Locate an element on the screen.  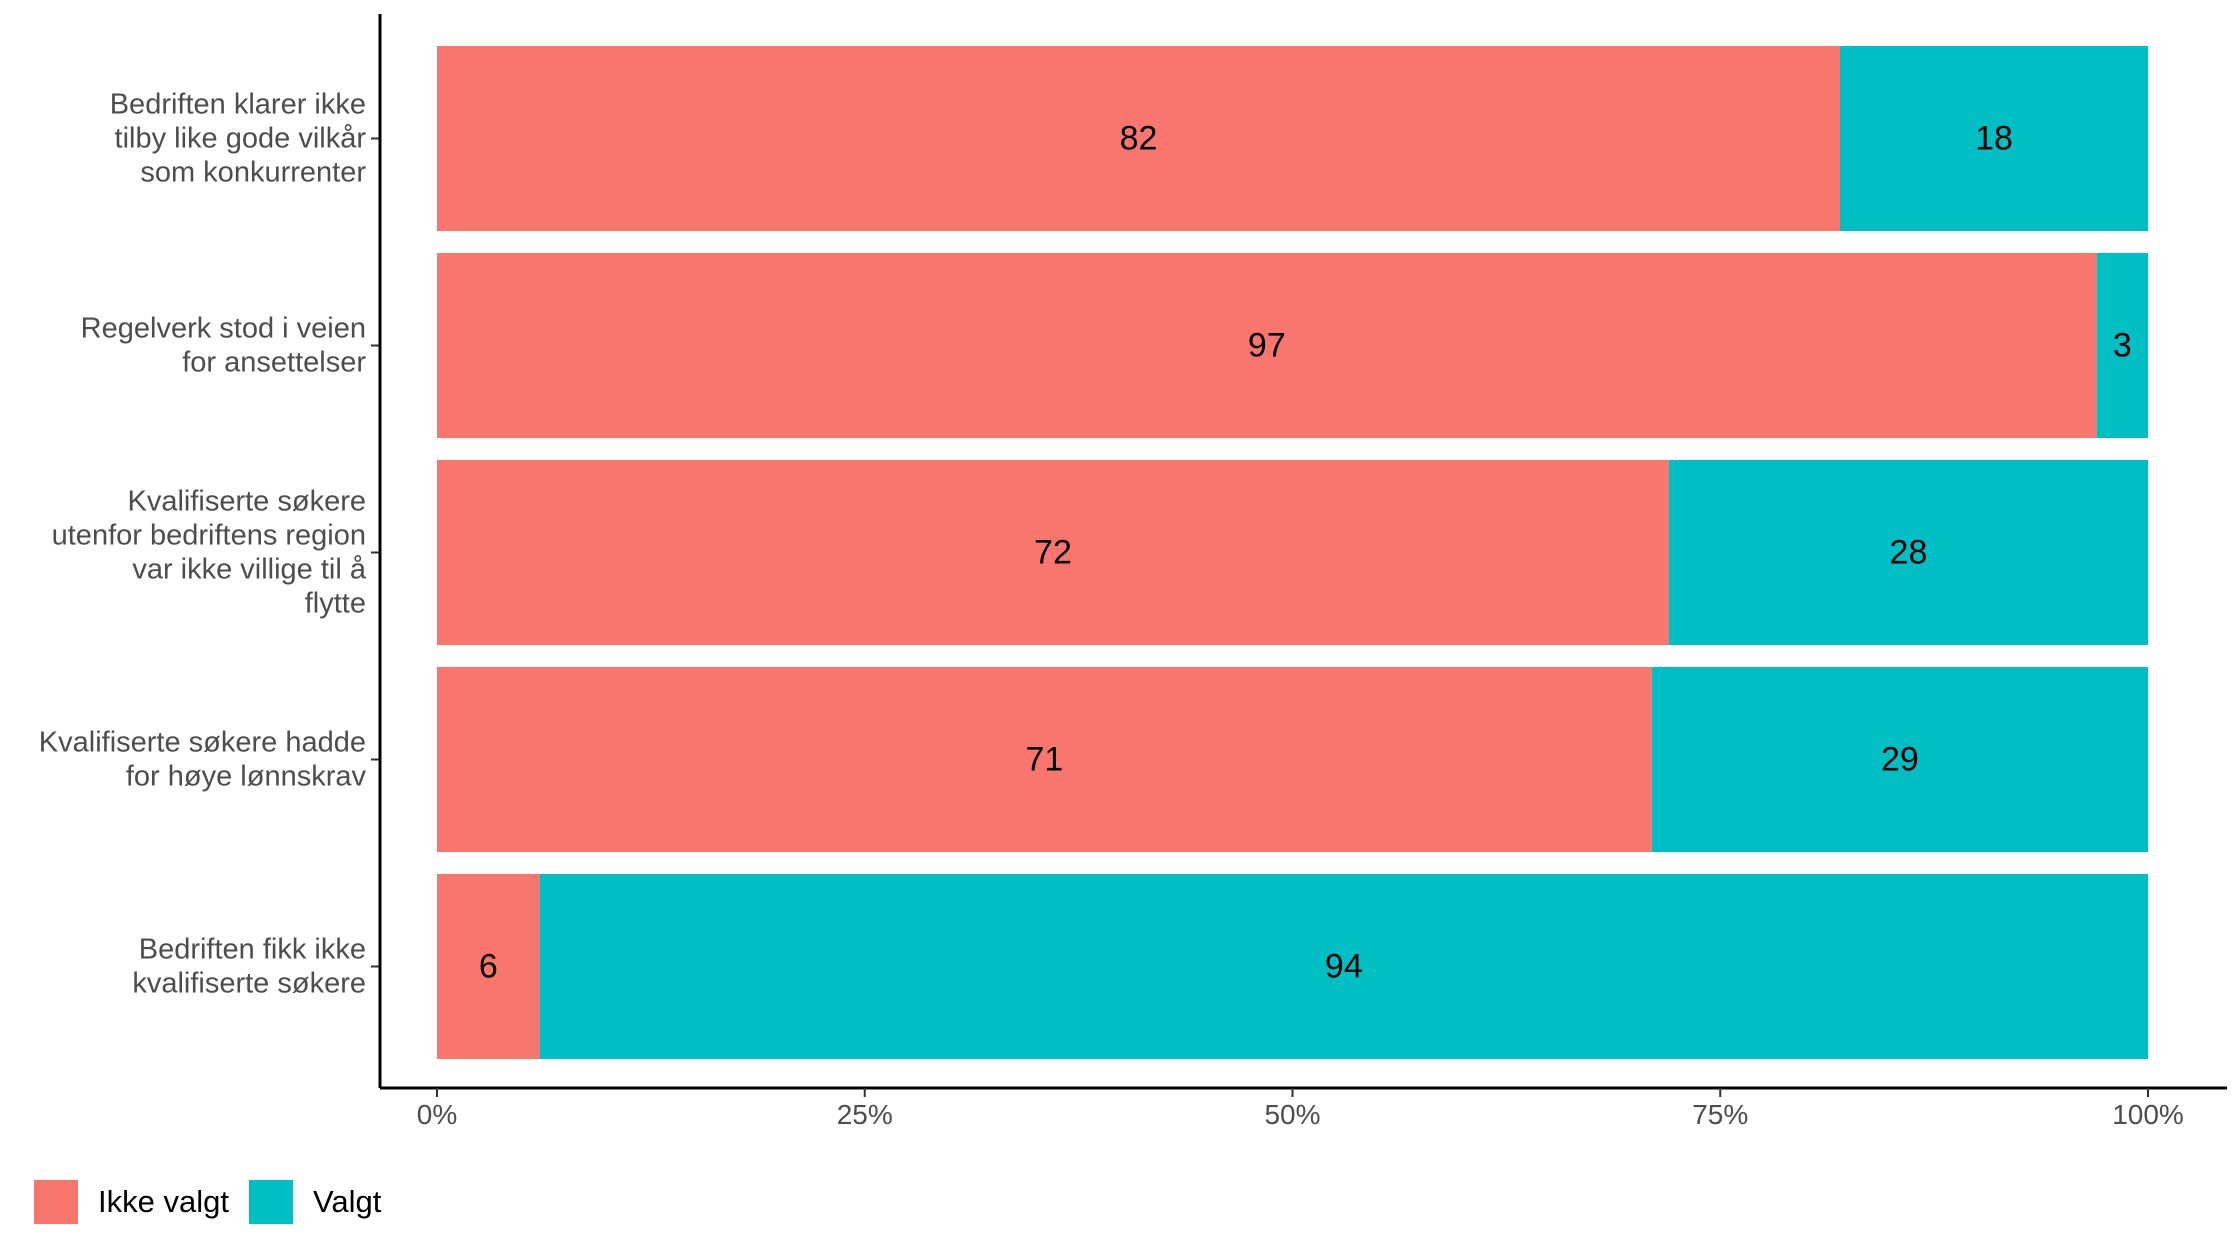
legend-swatch-valgt is located at coordinates (270, 1202).